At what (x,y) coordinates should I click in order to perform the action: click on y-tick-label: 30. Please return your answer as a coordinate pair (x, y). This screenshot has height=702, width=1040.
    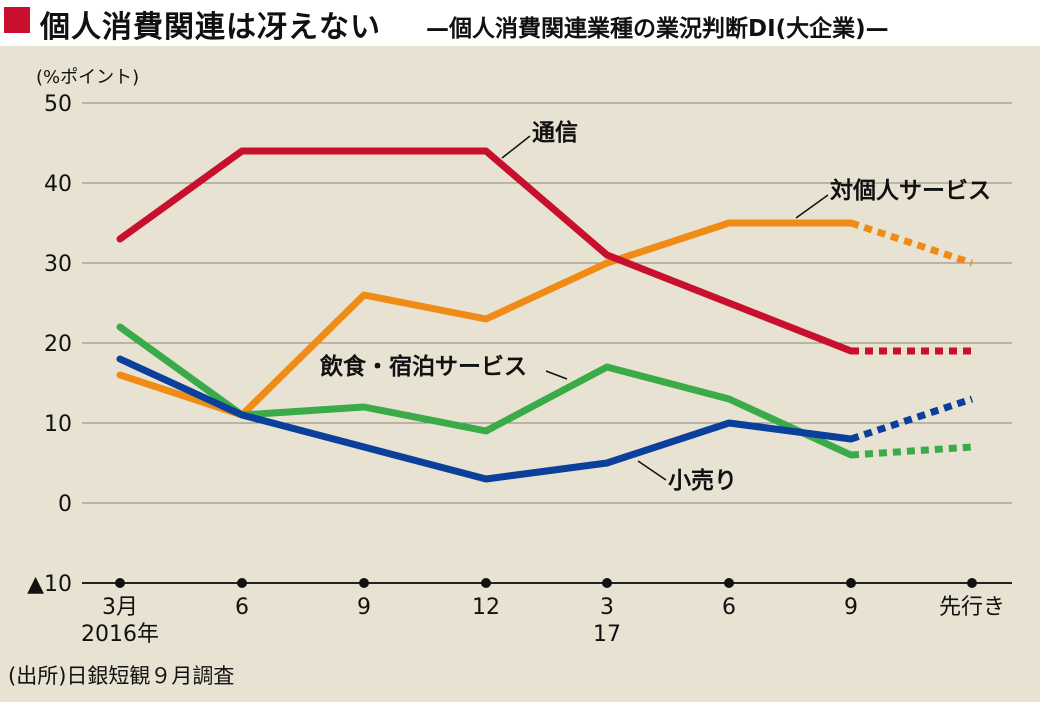
    Looking at the image, I should click on (58, 264).